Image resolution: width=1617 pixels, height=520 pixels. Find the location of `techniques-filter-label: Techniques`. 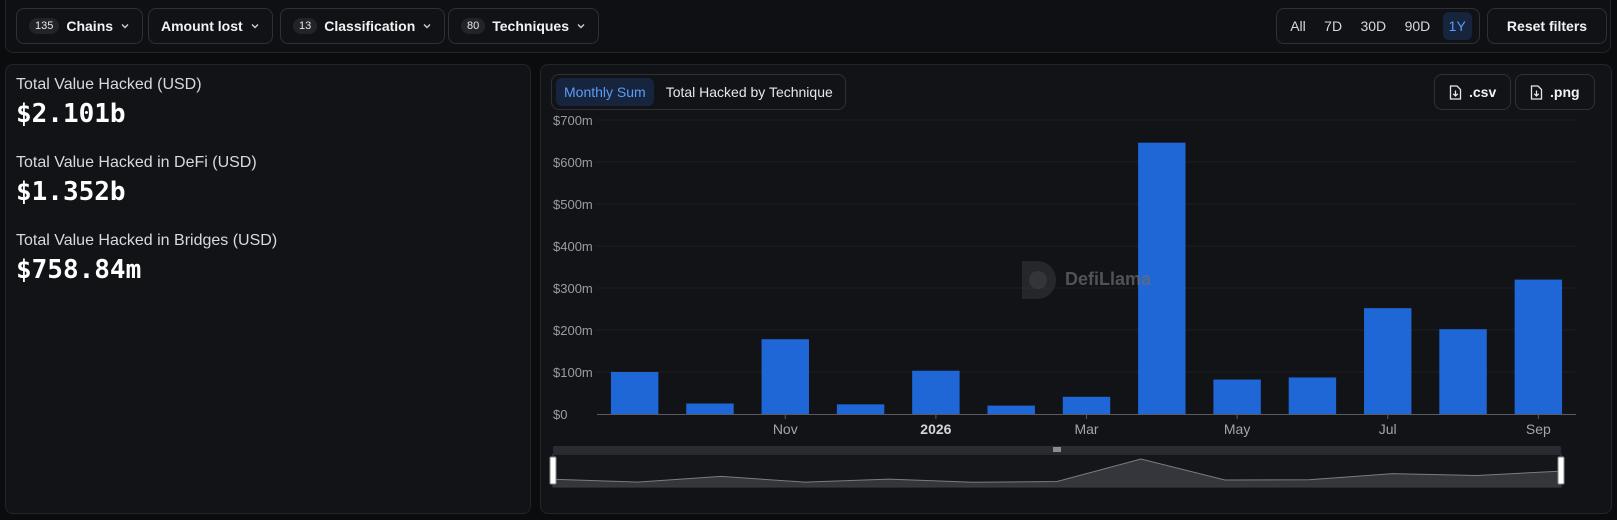

techniques-filter-label: Techniques is located at coordinates (531, 26).